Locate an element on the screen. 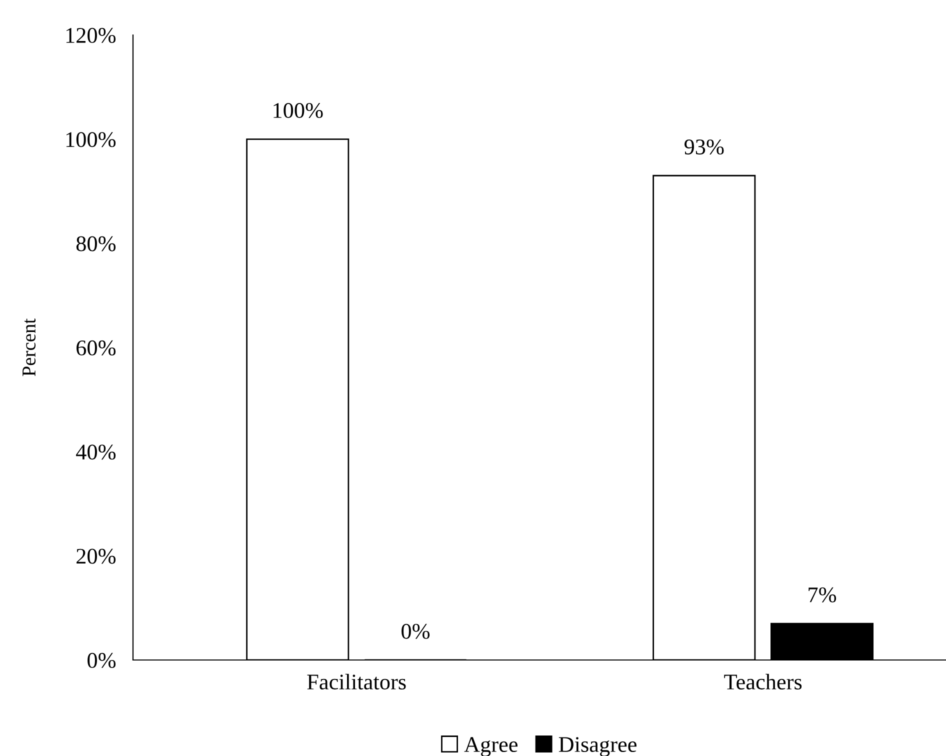 This screenshot has height=756, width=946. y-tick-label: 80% is located at coordinates (96, 244).